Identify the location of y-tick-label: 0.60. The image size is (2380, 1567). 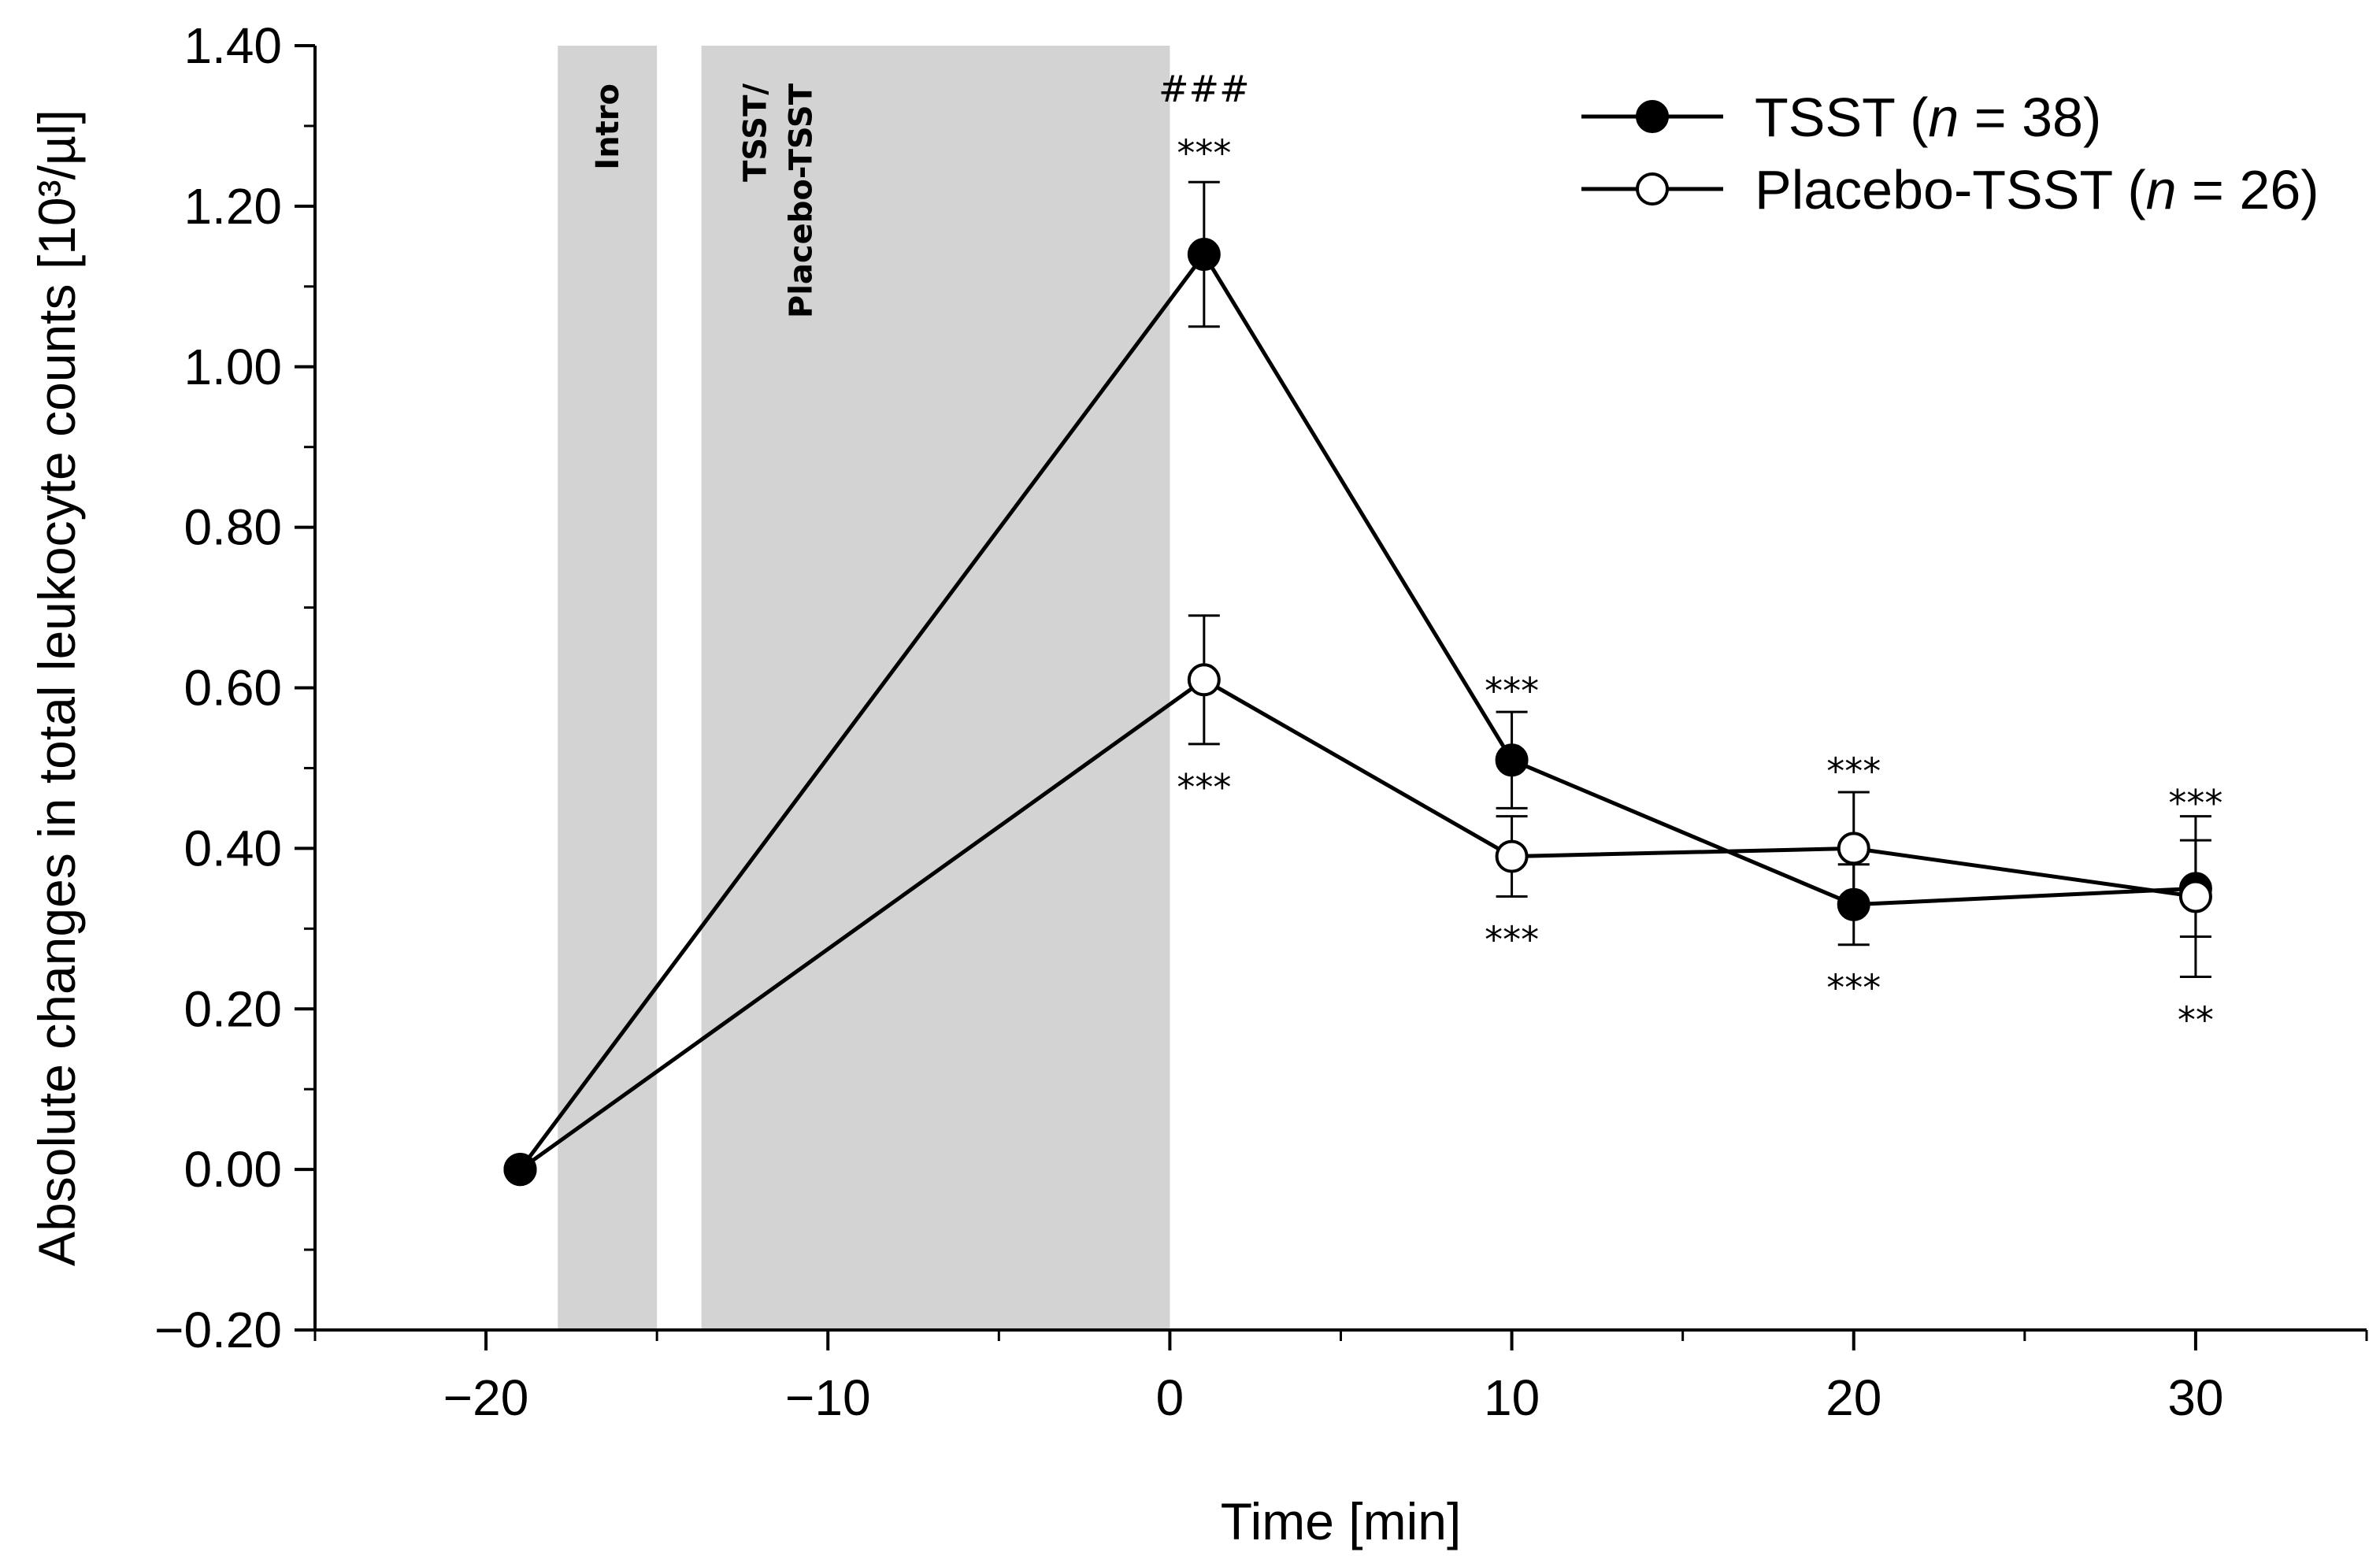
(233, 688).